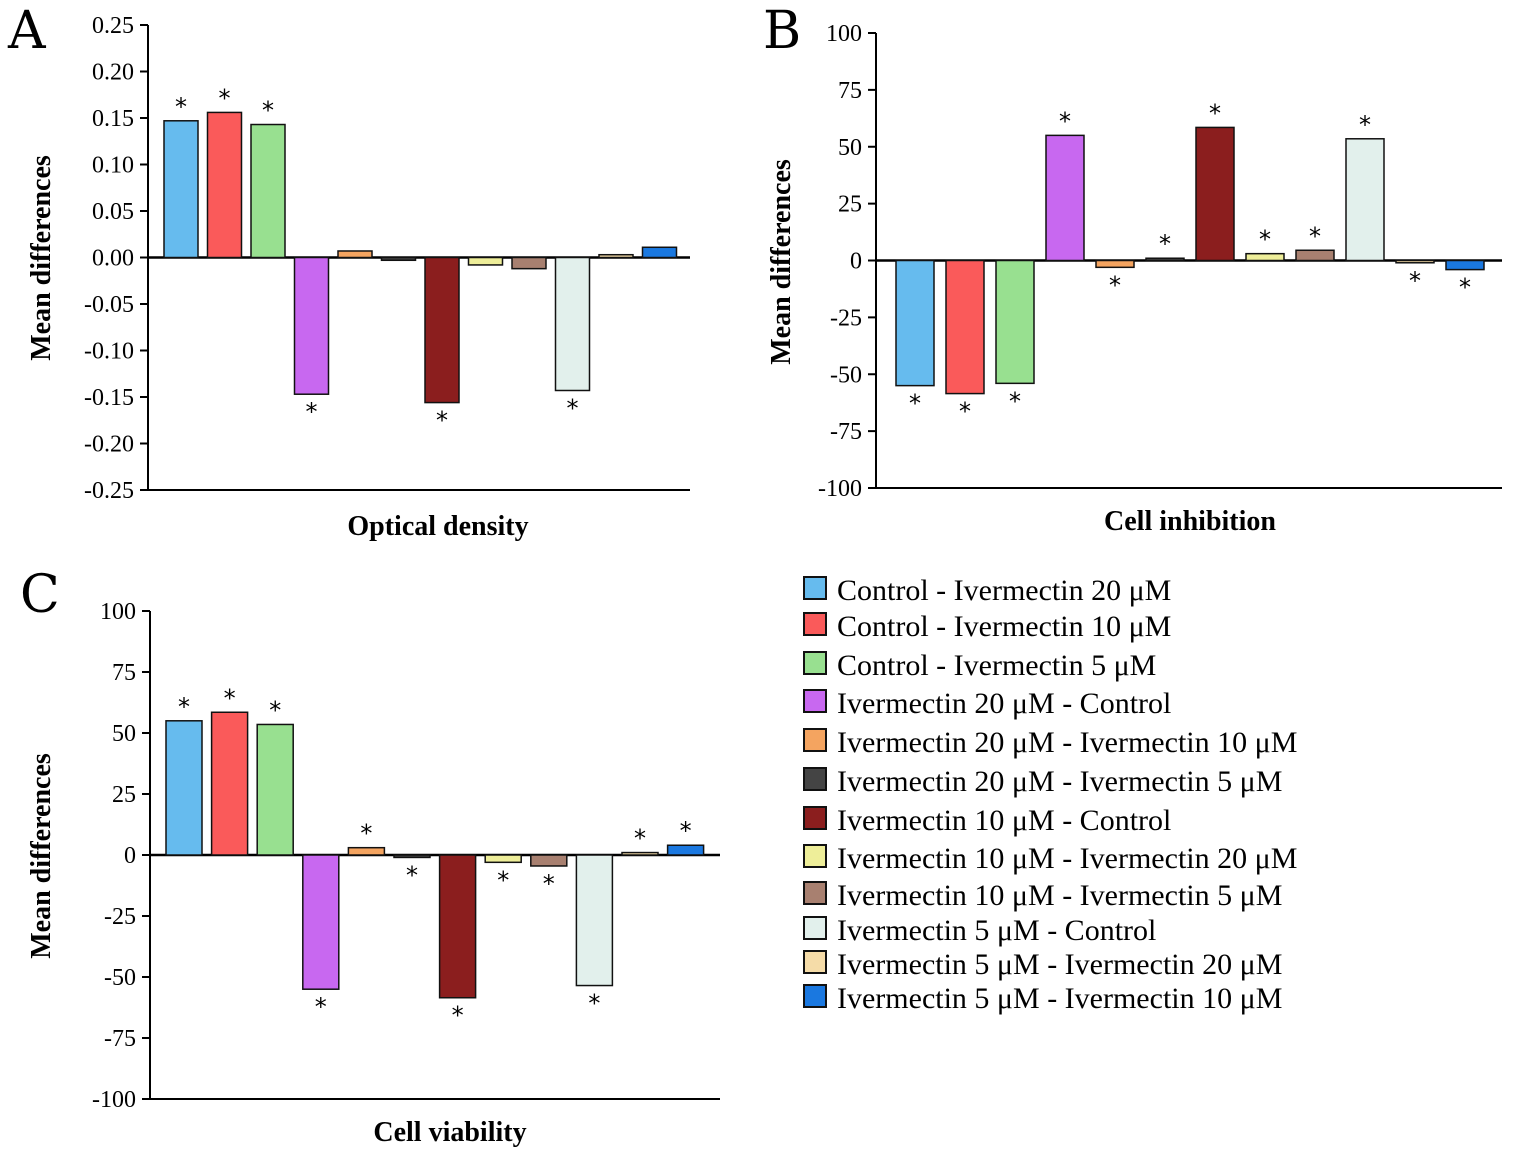 The width and height of the screenshot is (1513, 1157). Describe the element at coordinates (1004, 590) in the screenshot. I see `legend-label: Control - Ivermectin 20 μM` at that location.